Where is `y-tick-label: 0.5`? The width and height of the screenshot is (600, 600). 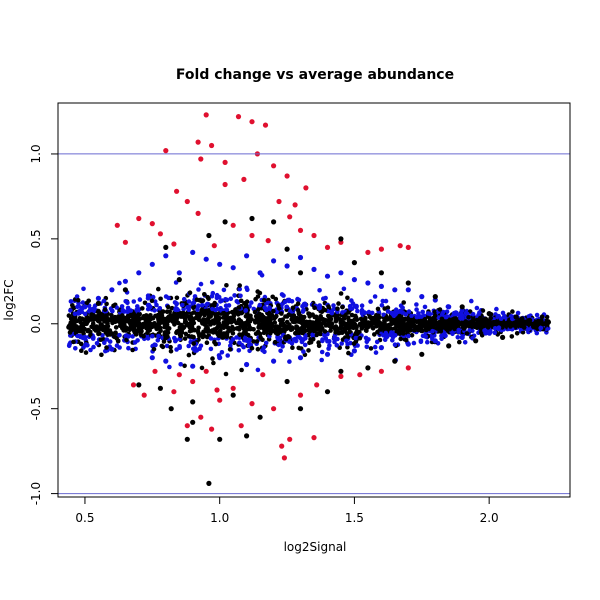
y-tick-label: 0.5 is located at coordinates (36, 238).